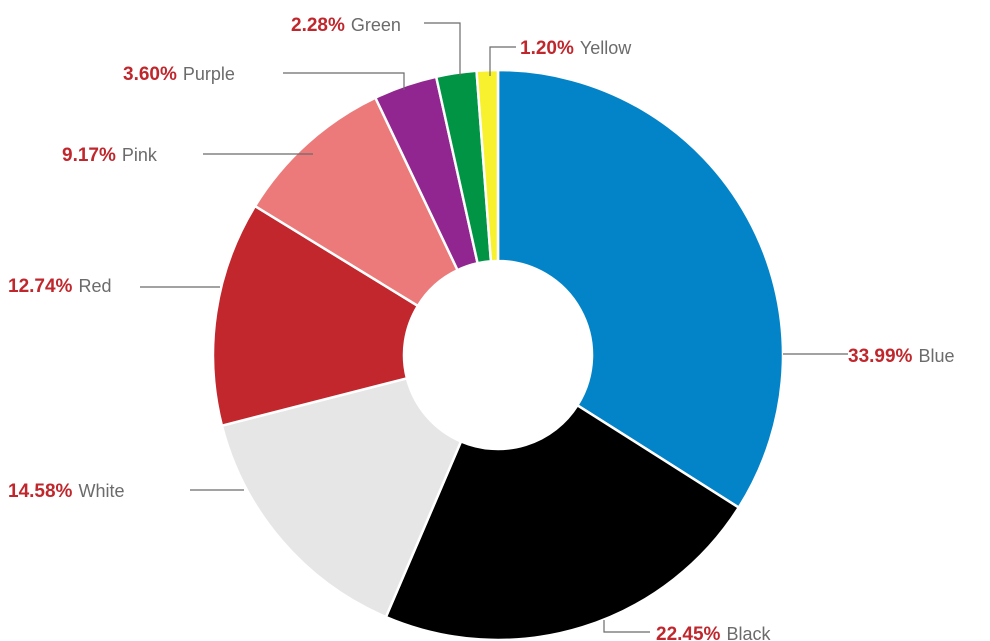 The width and height of the screenshot is (990, 641). I want to click on category-label-red: Red, so click(94, 286).